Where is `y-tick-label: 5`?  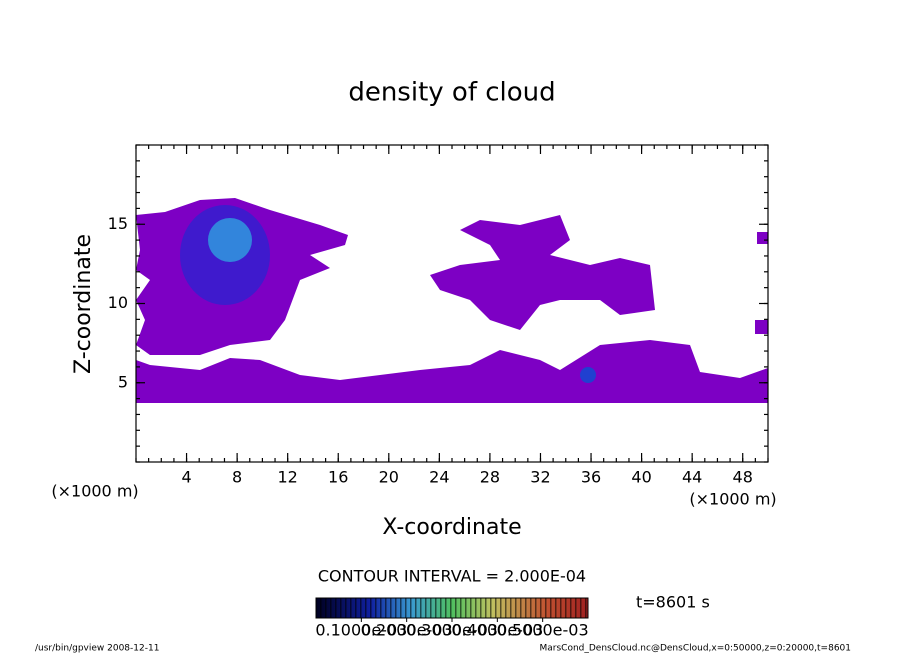 y-tick-label: 5 is located at coordinates (123, 381).